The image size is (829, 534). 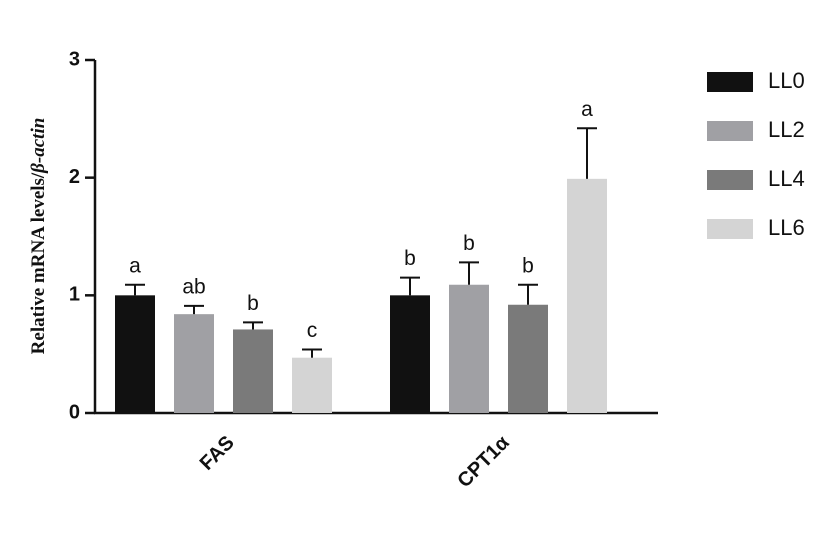 I want to click on y-tick-label: 2, so click(x=74, y=177).